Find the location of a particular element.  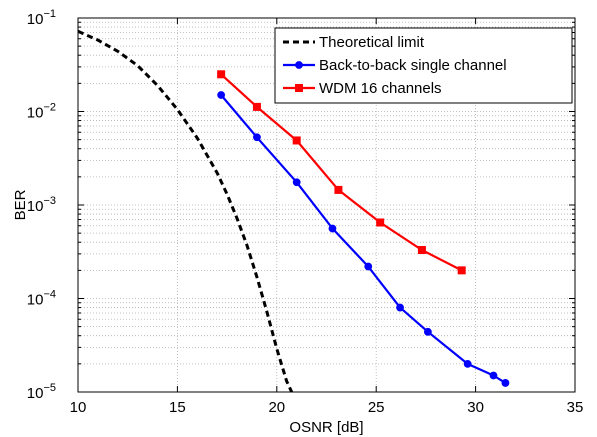

x-tick-label: 15 is located at coordinates (177, 407).